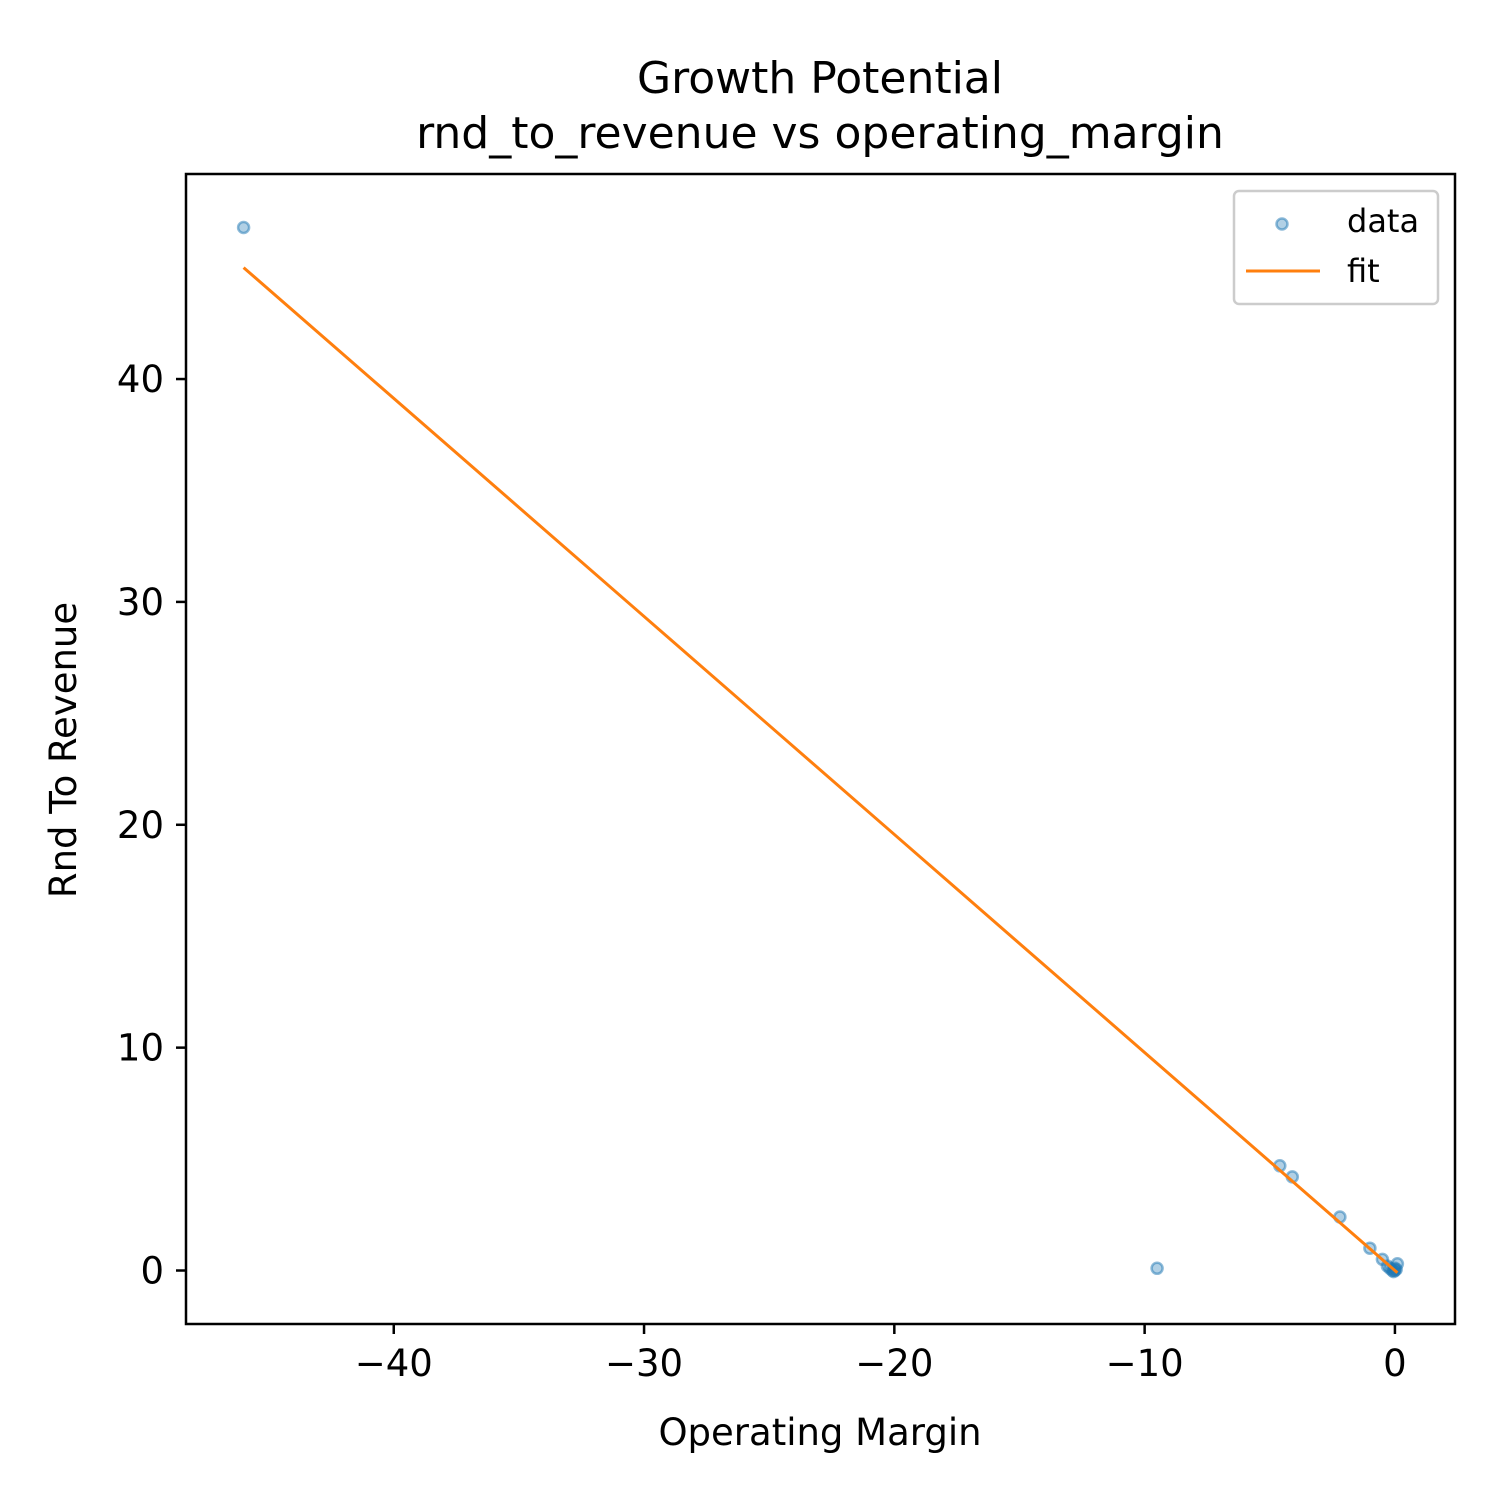 The height and width of the screenshot is (1500, 1500). Describe the element at coordinates (820, 78) in the screenshot. I see `chart-title: Growth Potential` at that location.